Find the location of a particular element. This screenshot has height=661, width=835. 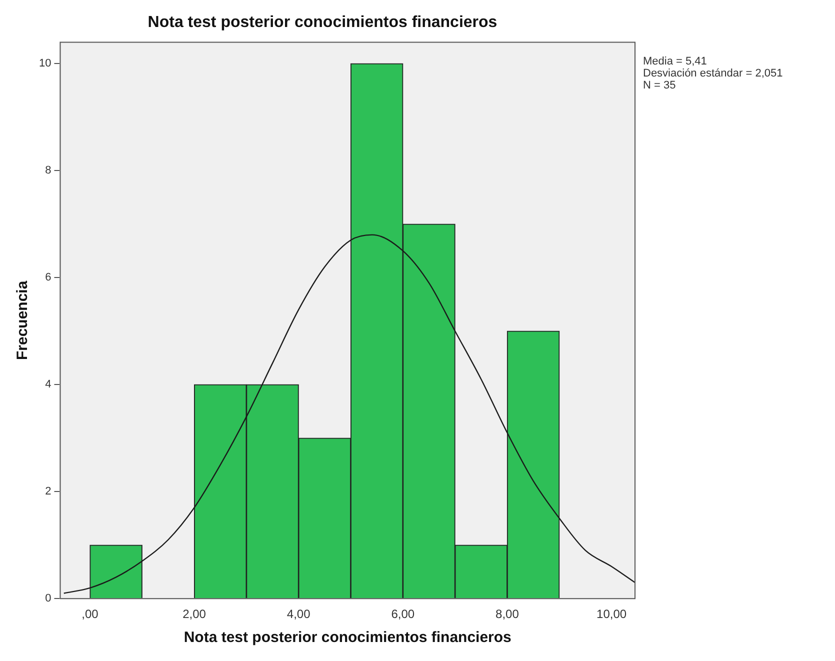

y-tick-label: 8 is located at coordinates (48, 170).